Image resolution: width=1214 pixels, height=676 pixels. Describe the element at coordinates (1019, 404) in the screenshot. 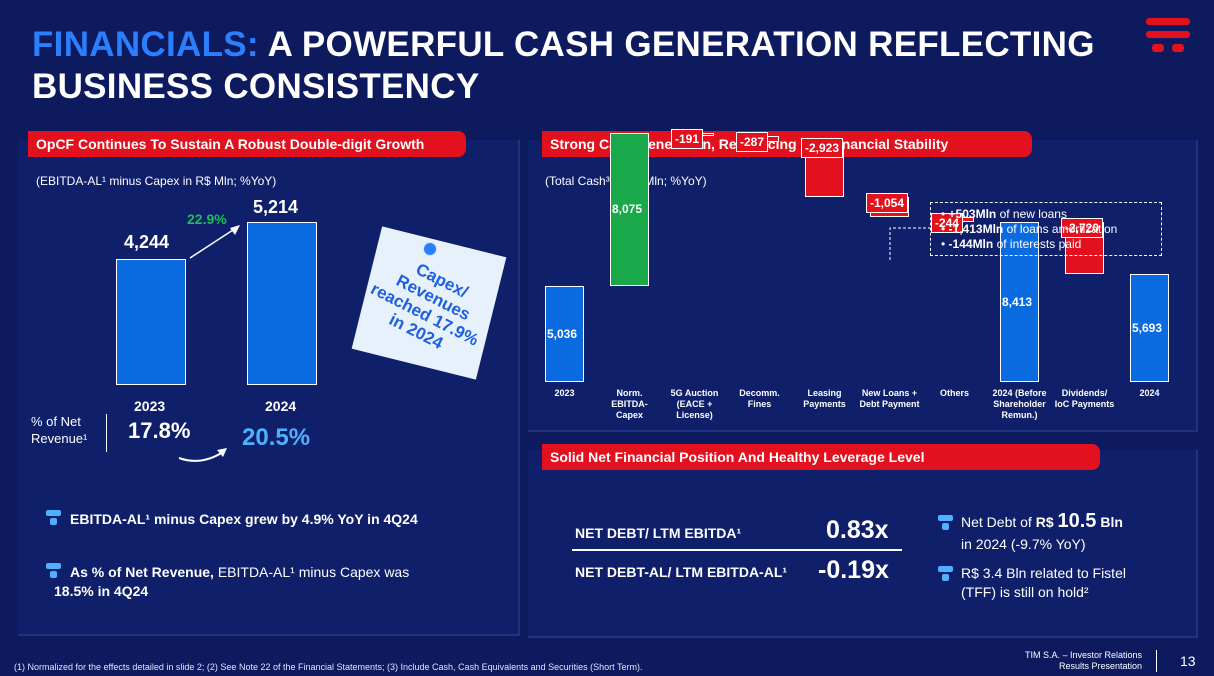

I see `waterfall-category-label: 2024 (Before Shareholder Remun.)` at that location.